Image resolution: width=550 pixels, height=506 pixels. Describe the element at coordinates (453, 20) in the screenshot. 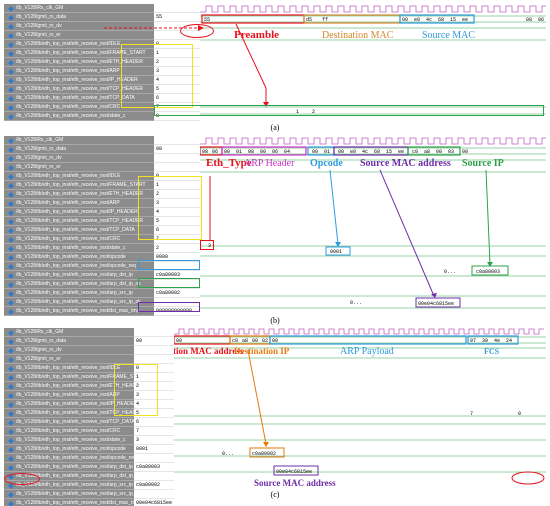

I see `bus-value: 15` at that location.